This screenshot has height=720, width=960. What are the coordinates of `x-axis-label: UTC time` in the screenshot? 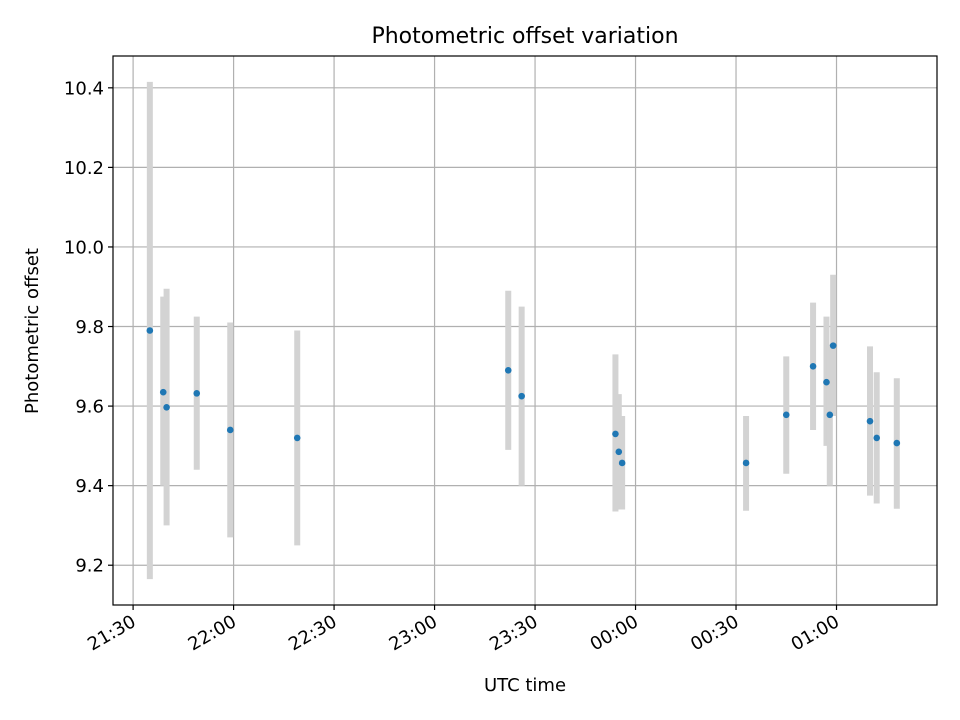 It's located at (525, 685).